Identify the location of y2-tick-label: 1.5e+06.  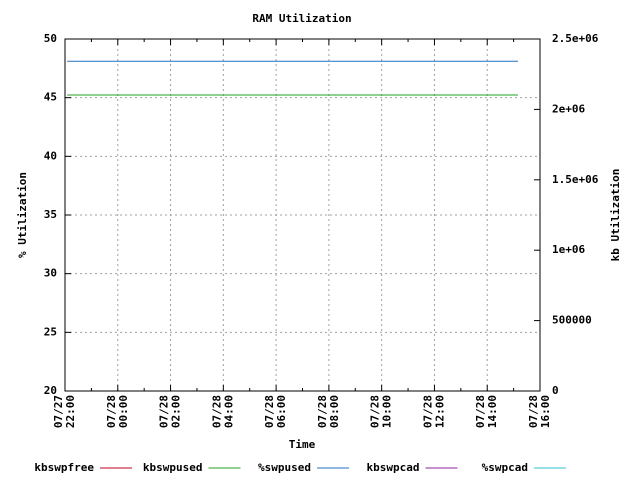
(575, 179).